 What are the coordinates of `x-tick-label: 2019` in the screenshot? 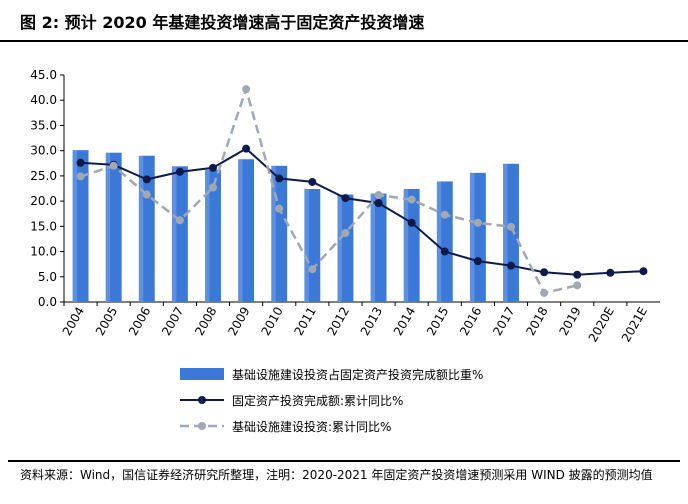 It's located at (569, 321).